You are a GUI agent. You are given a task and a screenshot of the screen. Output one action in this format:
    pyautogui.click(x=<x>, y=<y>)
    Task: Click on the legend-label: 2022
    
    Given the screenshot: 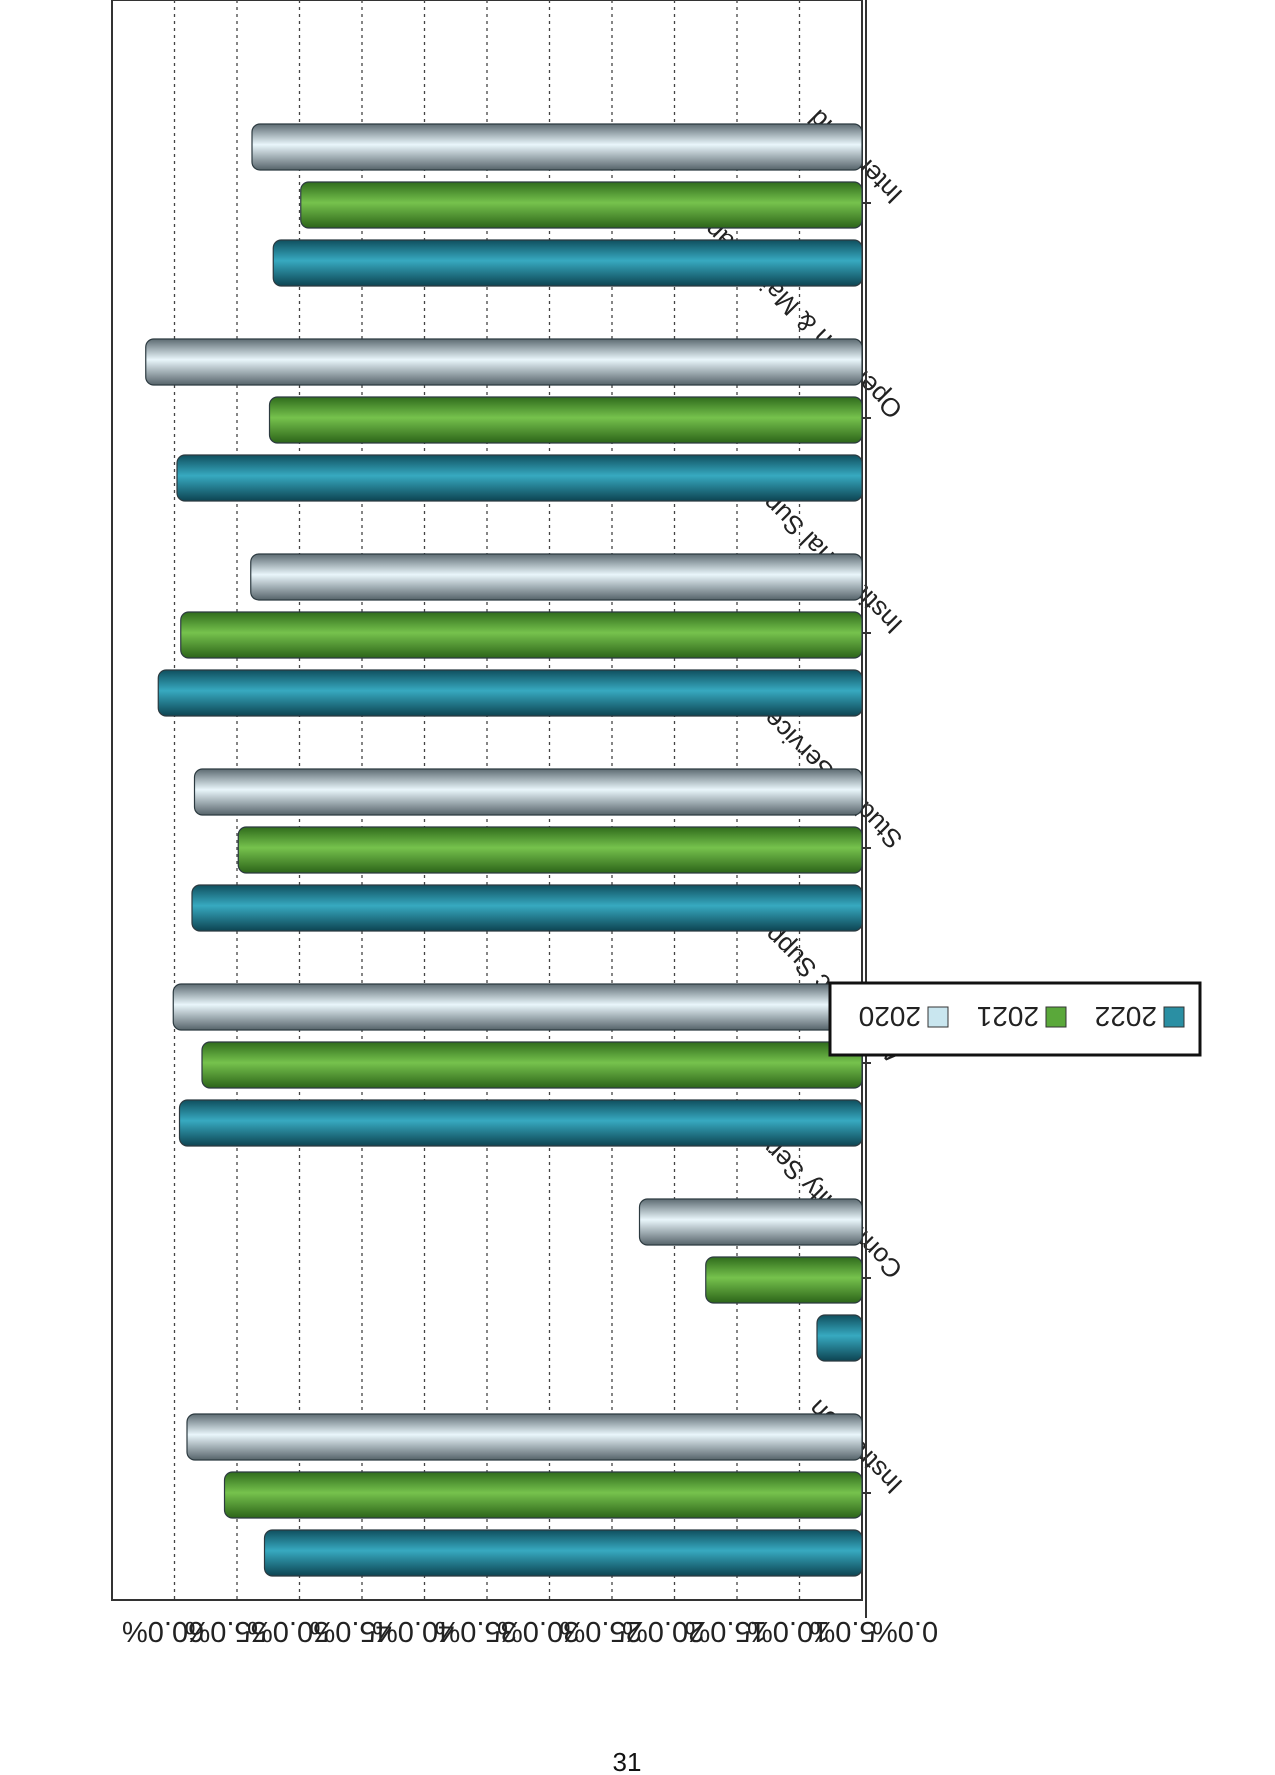 What is the action you would take?
    pyautogui.click(x=1126, y=1016)
    